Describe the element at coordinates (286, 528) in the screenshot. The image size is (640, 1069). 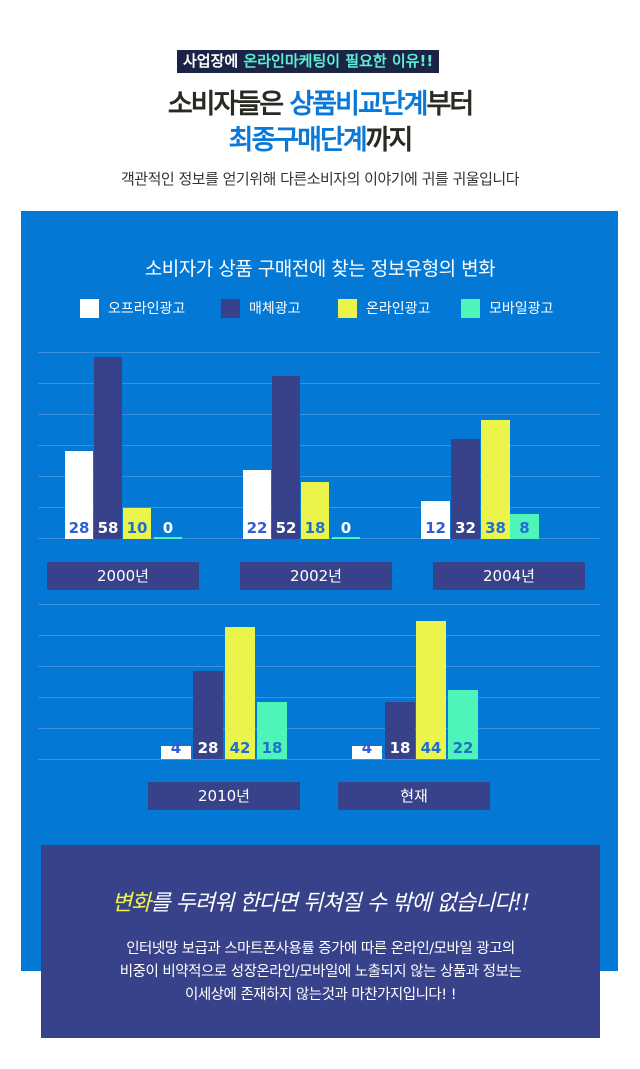
I see `data-label: 52` at that location.